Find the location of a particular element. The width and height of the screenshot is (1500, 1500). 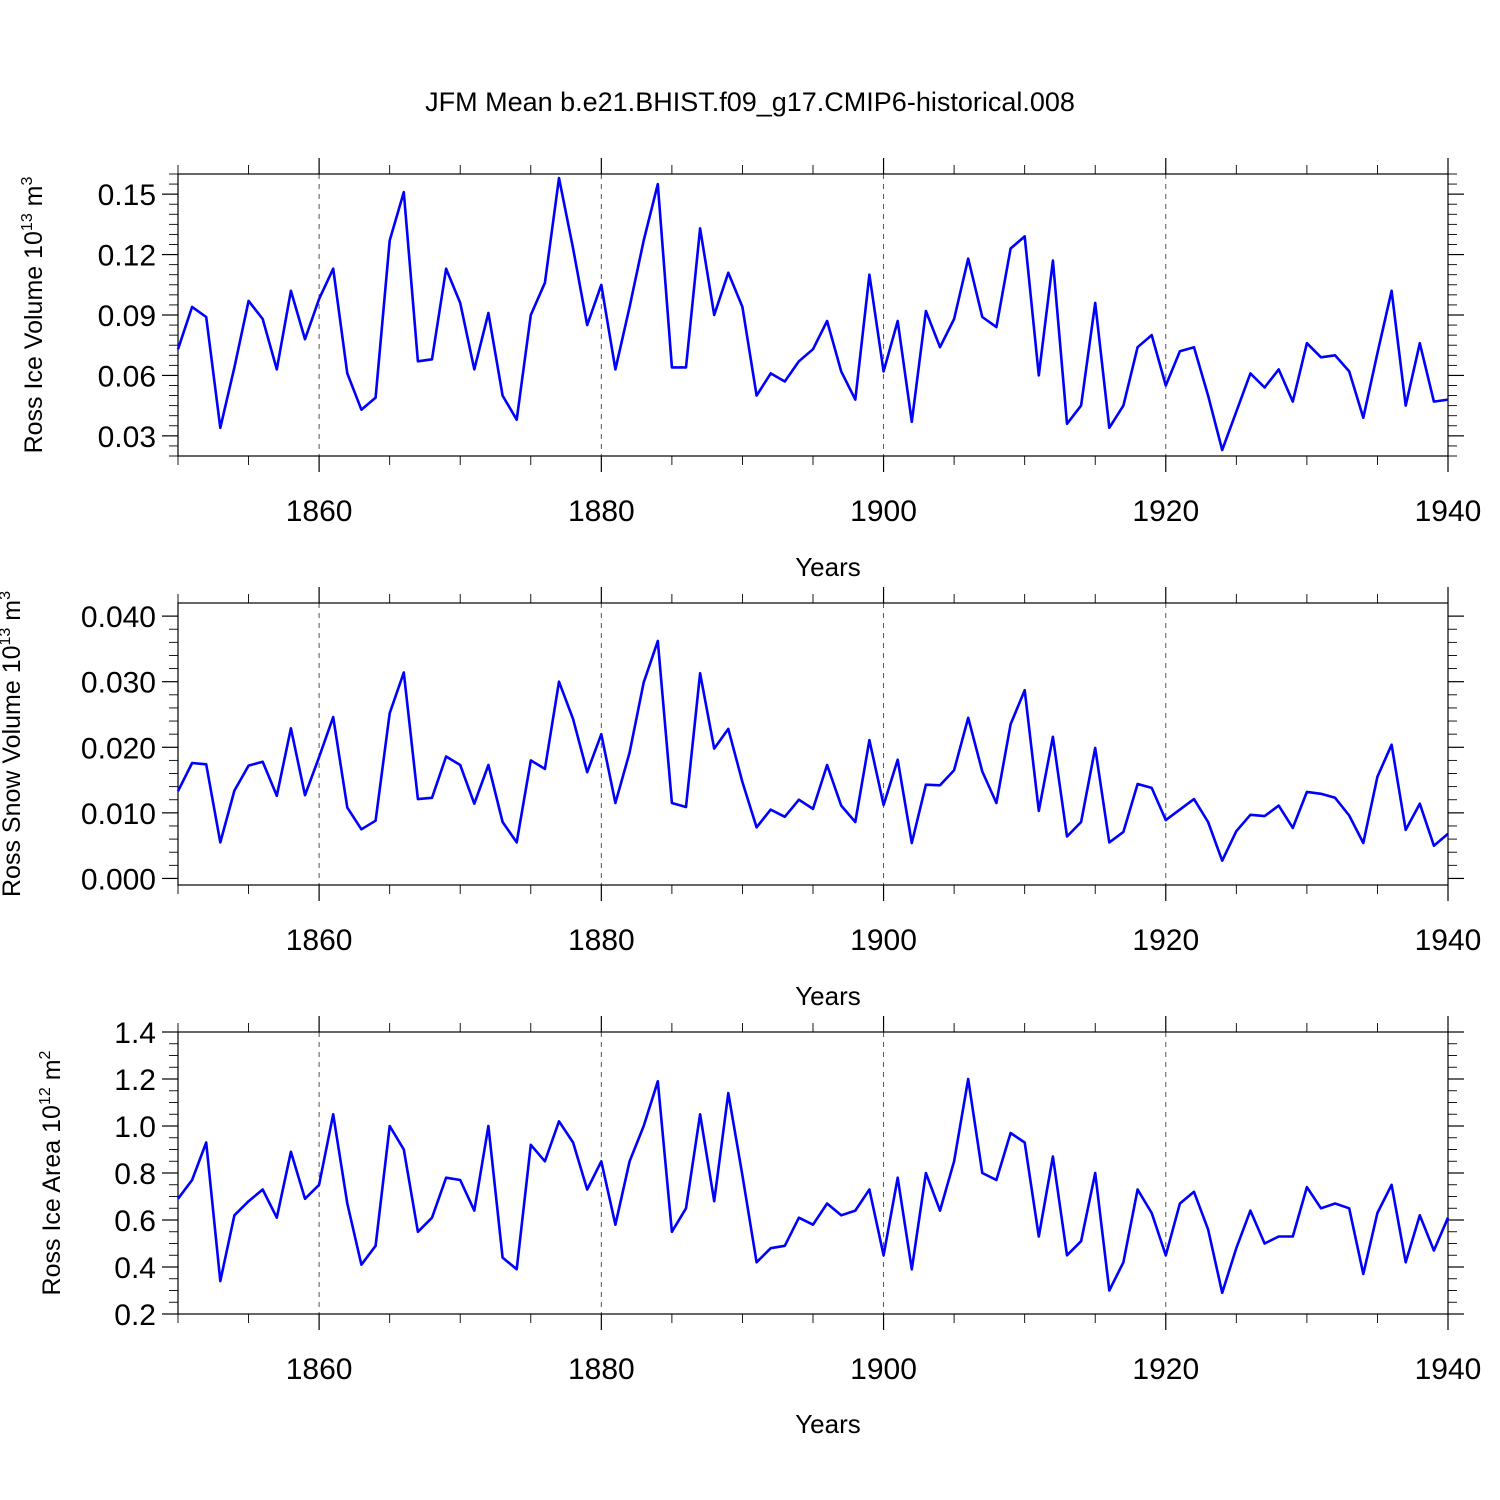

y-tick-label: 0.6 is located at coordinates (135, 1221).